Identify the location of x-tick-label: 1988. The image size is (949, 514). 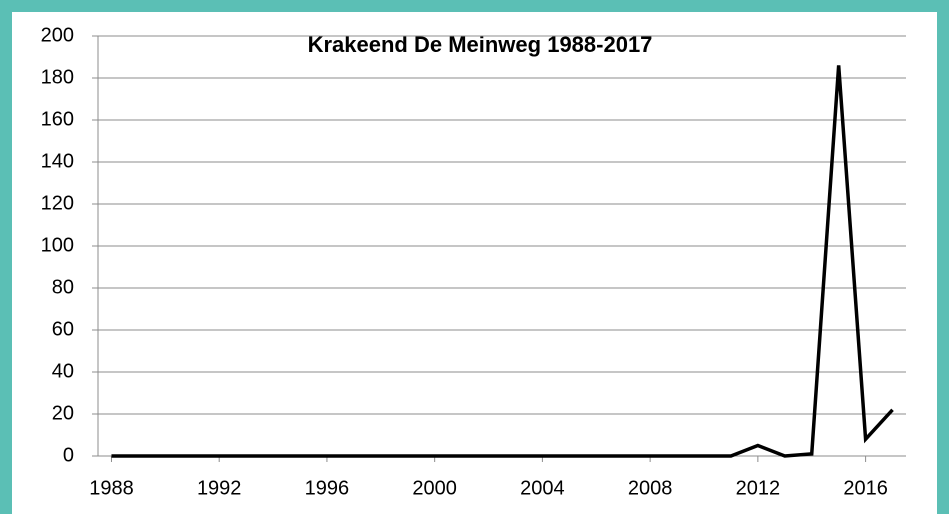
(111, 488).